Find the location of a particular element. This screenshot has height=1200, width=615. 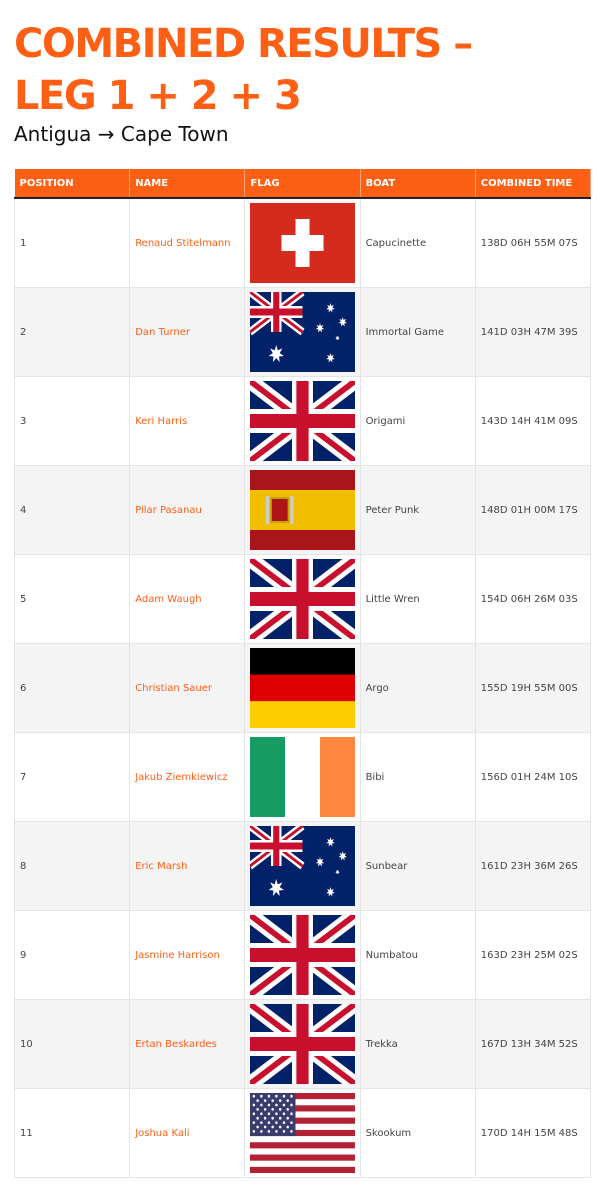

combined-time-cell: 138D 06H 55M 07S is located at coordinates (533, 242).